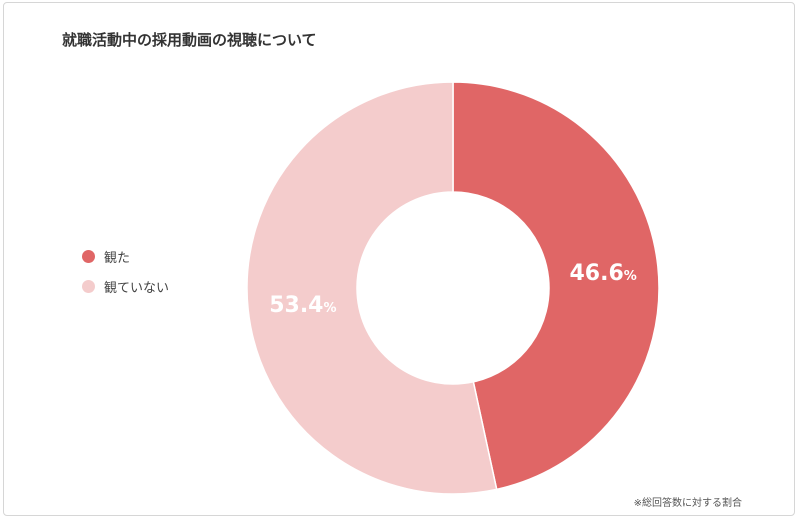 The image size is (800, 522). Describe the element at coordinates (189, 40) in the screenshot. I see `chart-title: 就職活動中の採用動画の視聴について` at that location.